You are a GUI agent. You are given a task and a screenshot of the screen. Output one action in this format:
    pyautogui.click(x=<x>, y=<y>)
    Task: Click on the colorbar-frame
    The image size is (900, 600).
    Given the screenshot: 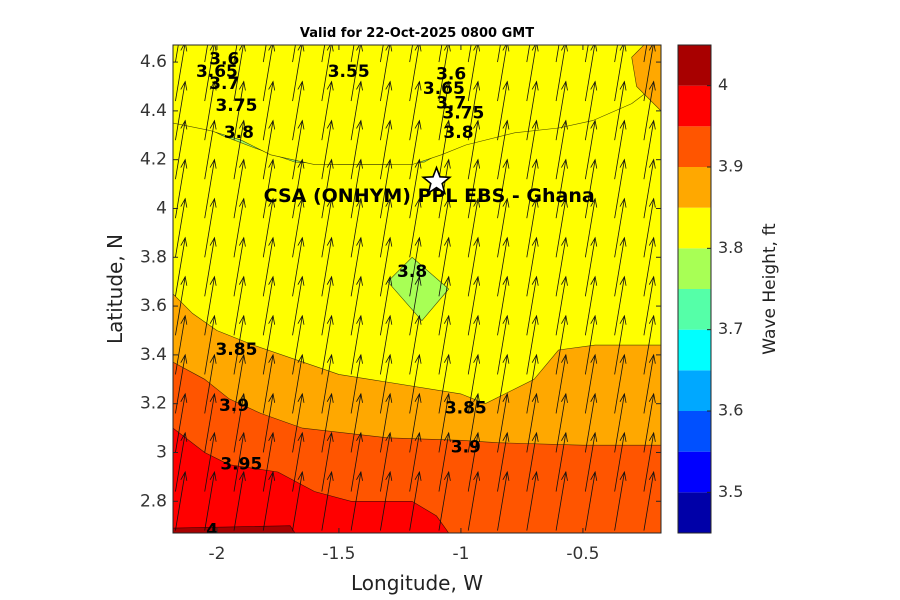 What is the action you would take?
    pyautogui.click(x=694, y=289)
    